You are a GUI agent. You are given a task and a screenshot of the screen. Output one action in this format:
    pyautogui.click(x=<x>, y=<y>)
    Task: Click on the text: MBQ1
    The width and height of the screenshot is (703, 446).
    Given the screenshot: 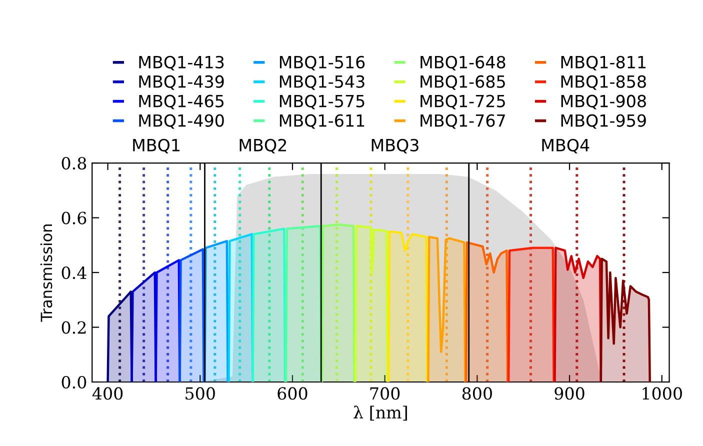 What is the action you would take?
    pyautogui.click(x=156, y=146)
    